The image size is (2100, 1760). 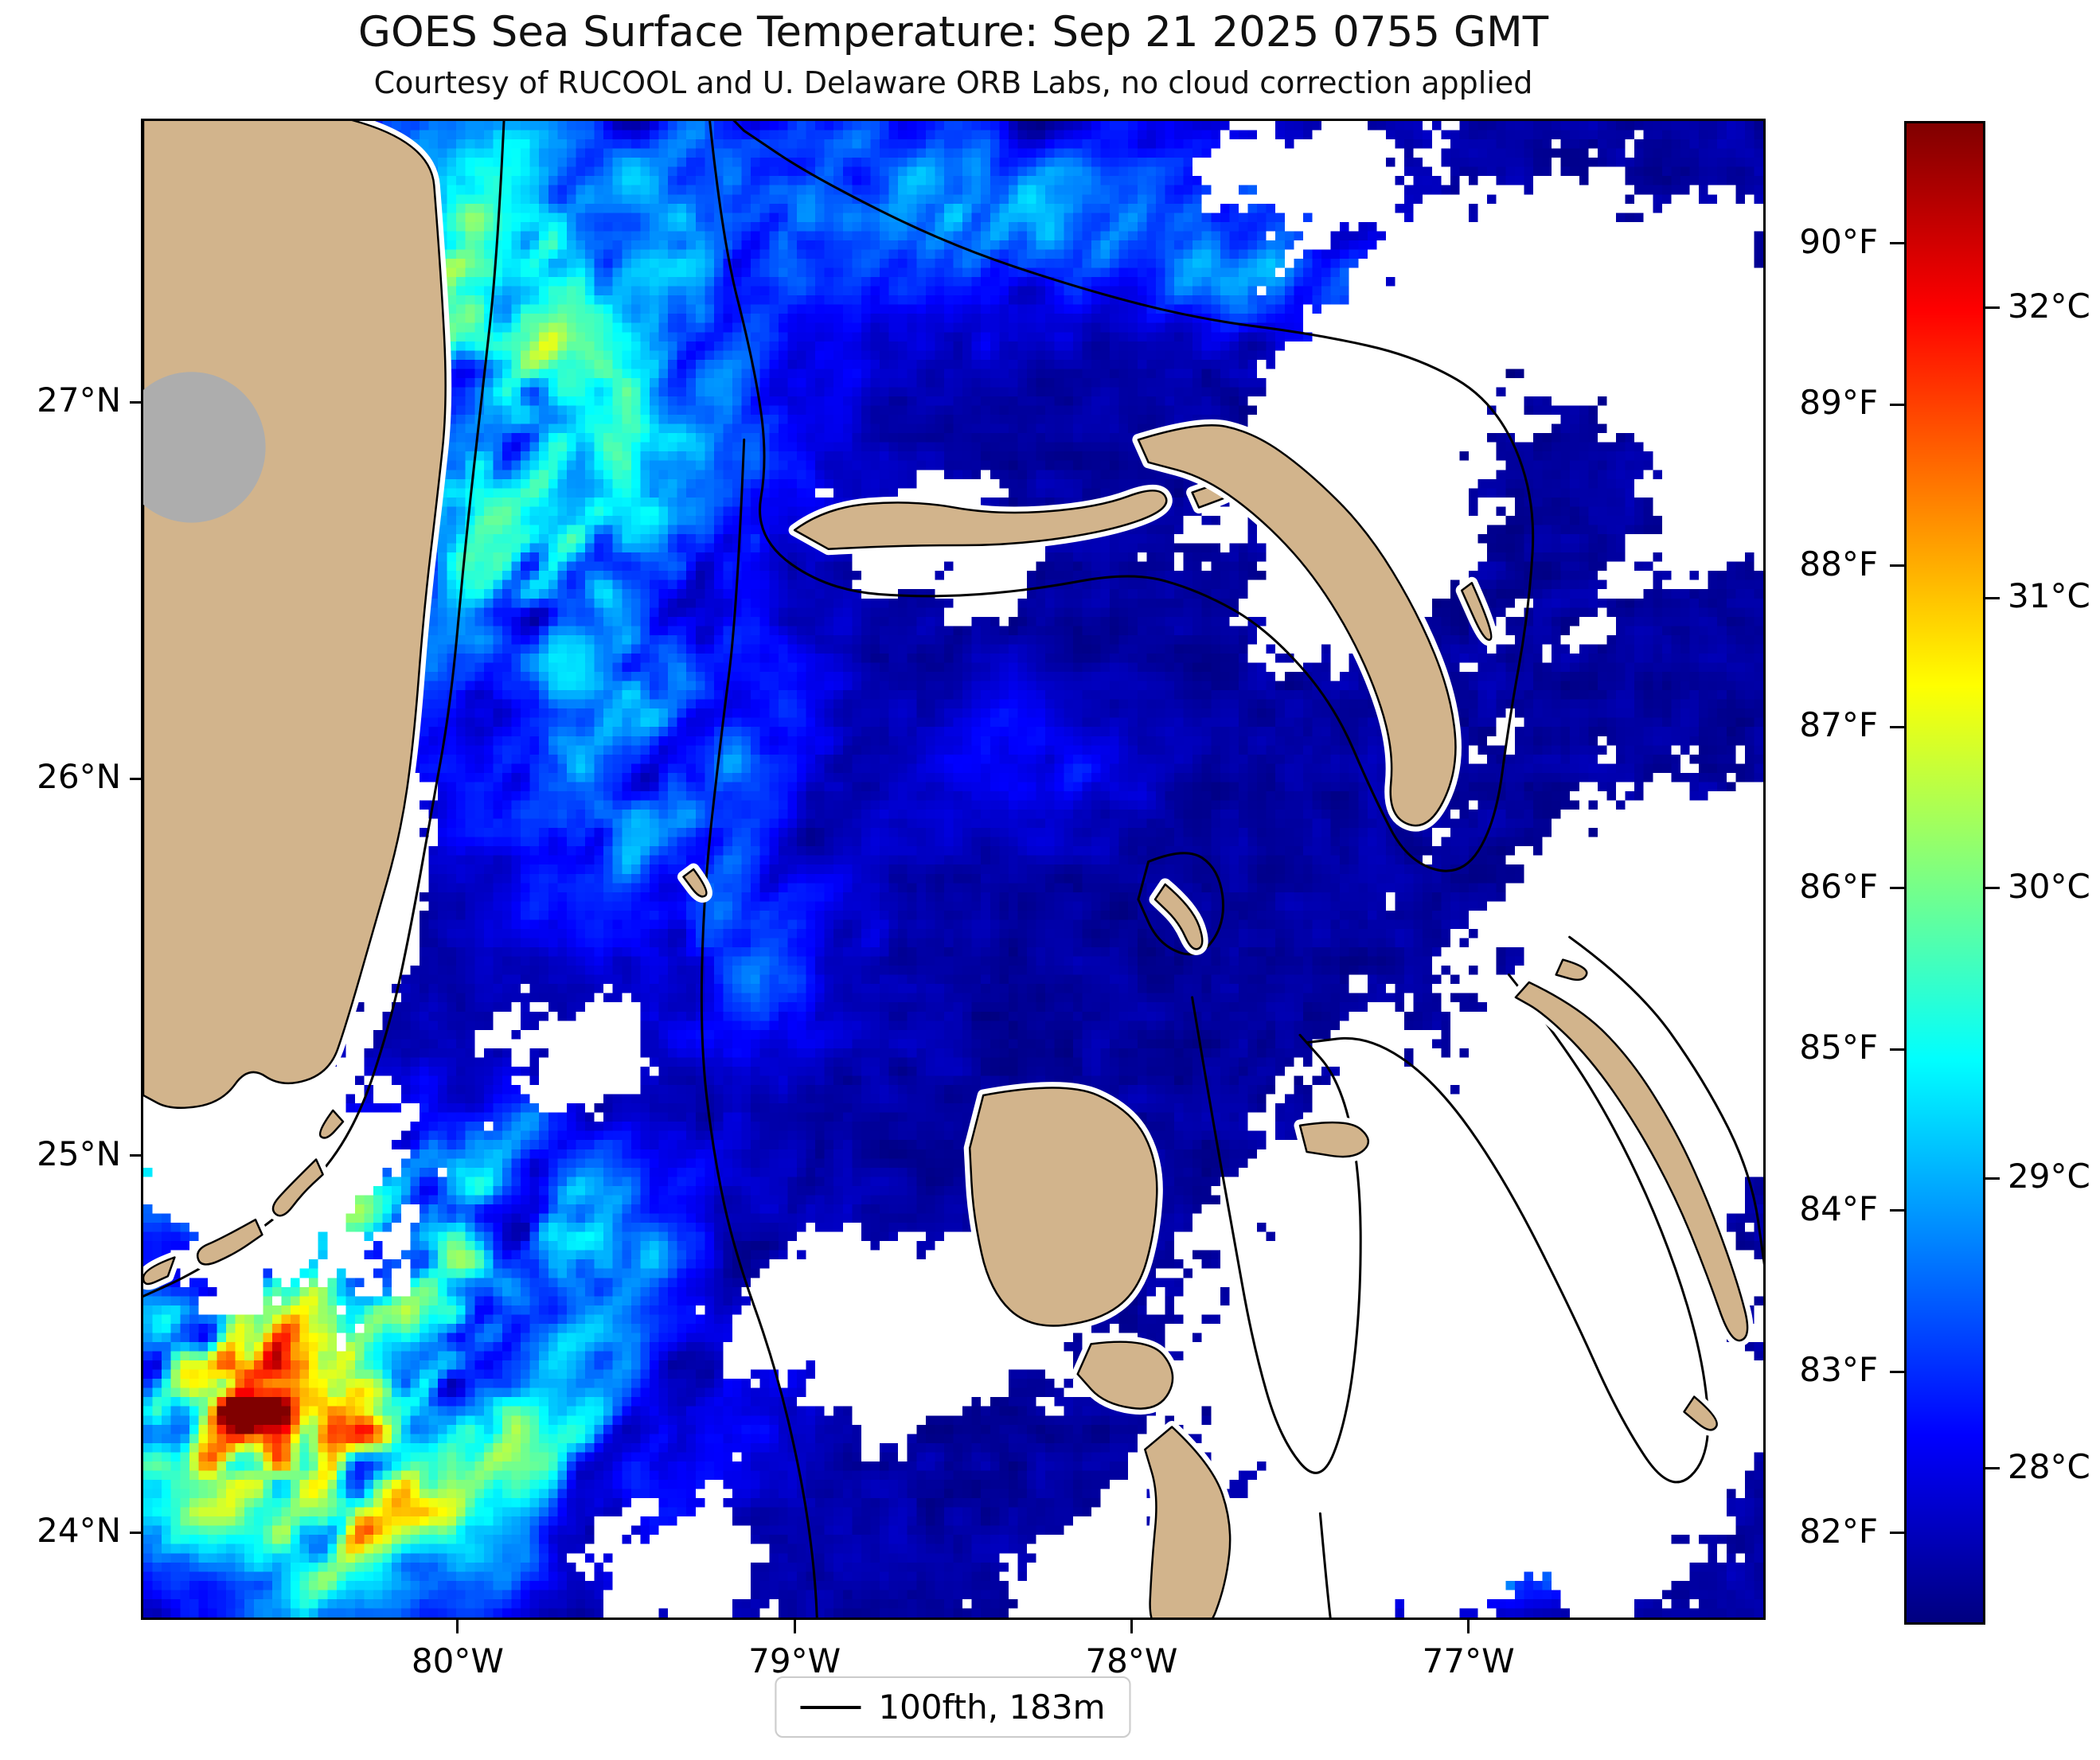 I want to click on legend: 100fth, 183m, so click(x=953, y=1707).